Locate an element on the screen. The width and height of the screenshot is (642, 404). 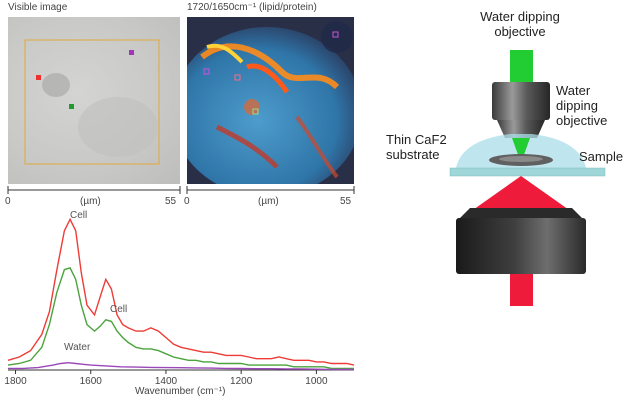
green-beam-top is located at coordinates (521, 67).